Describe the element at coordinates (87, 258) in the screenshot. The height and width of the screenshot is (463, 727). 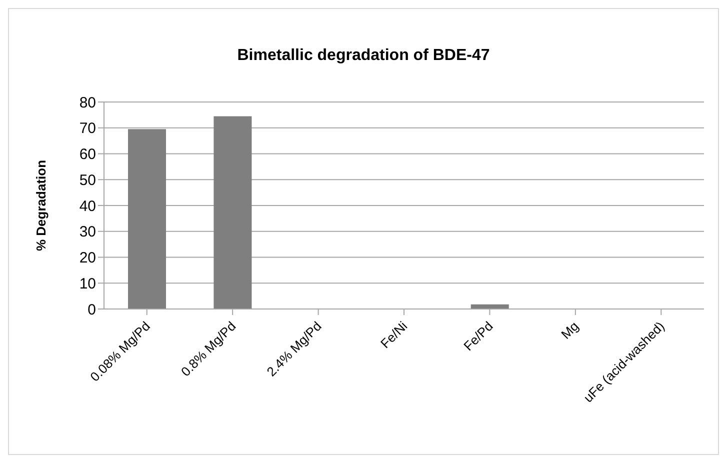
I see `y-tick-label: 20` at that location.